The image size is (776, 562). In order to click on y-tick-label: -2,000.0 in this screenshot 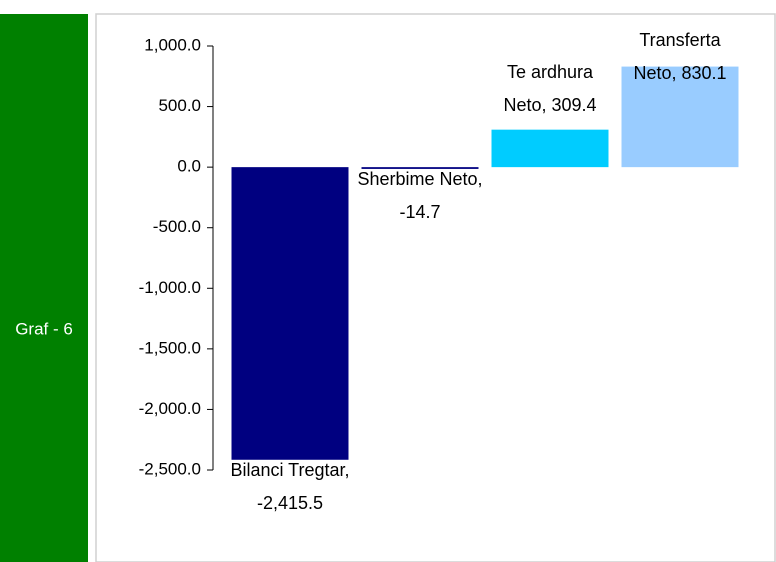, I will do `click(170, 408)`.